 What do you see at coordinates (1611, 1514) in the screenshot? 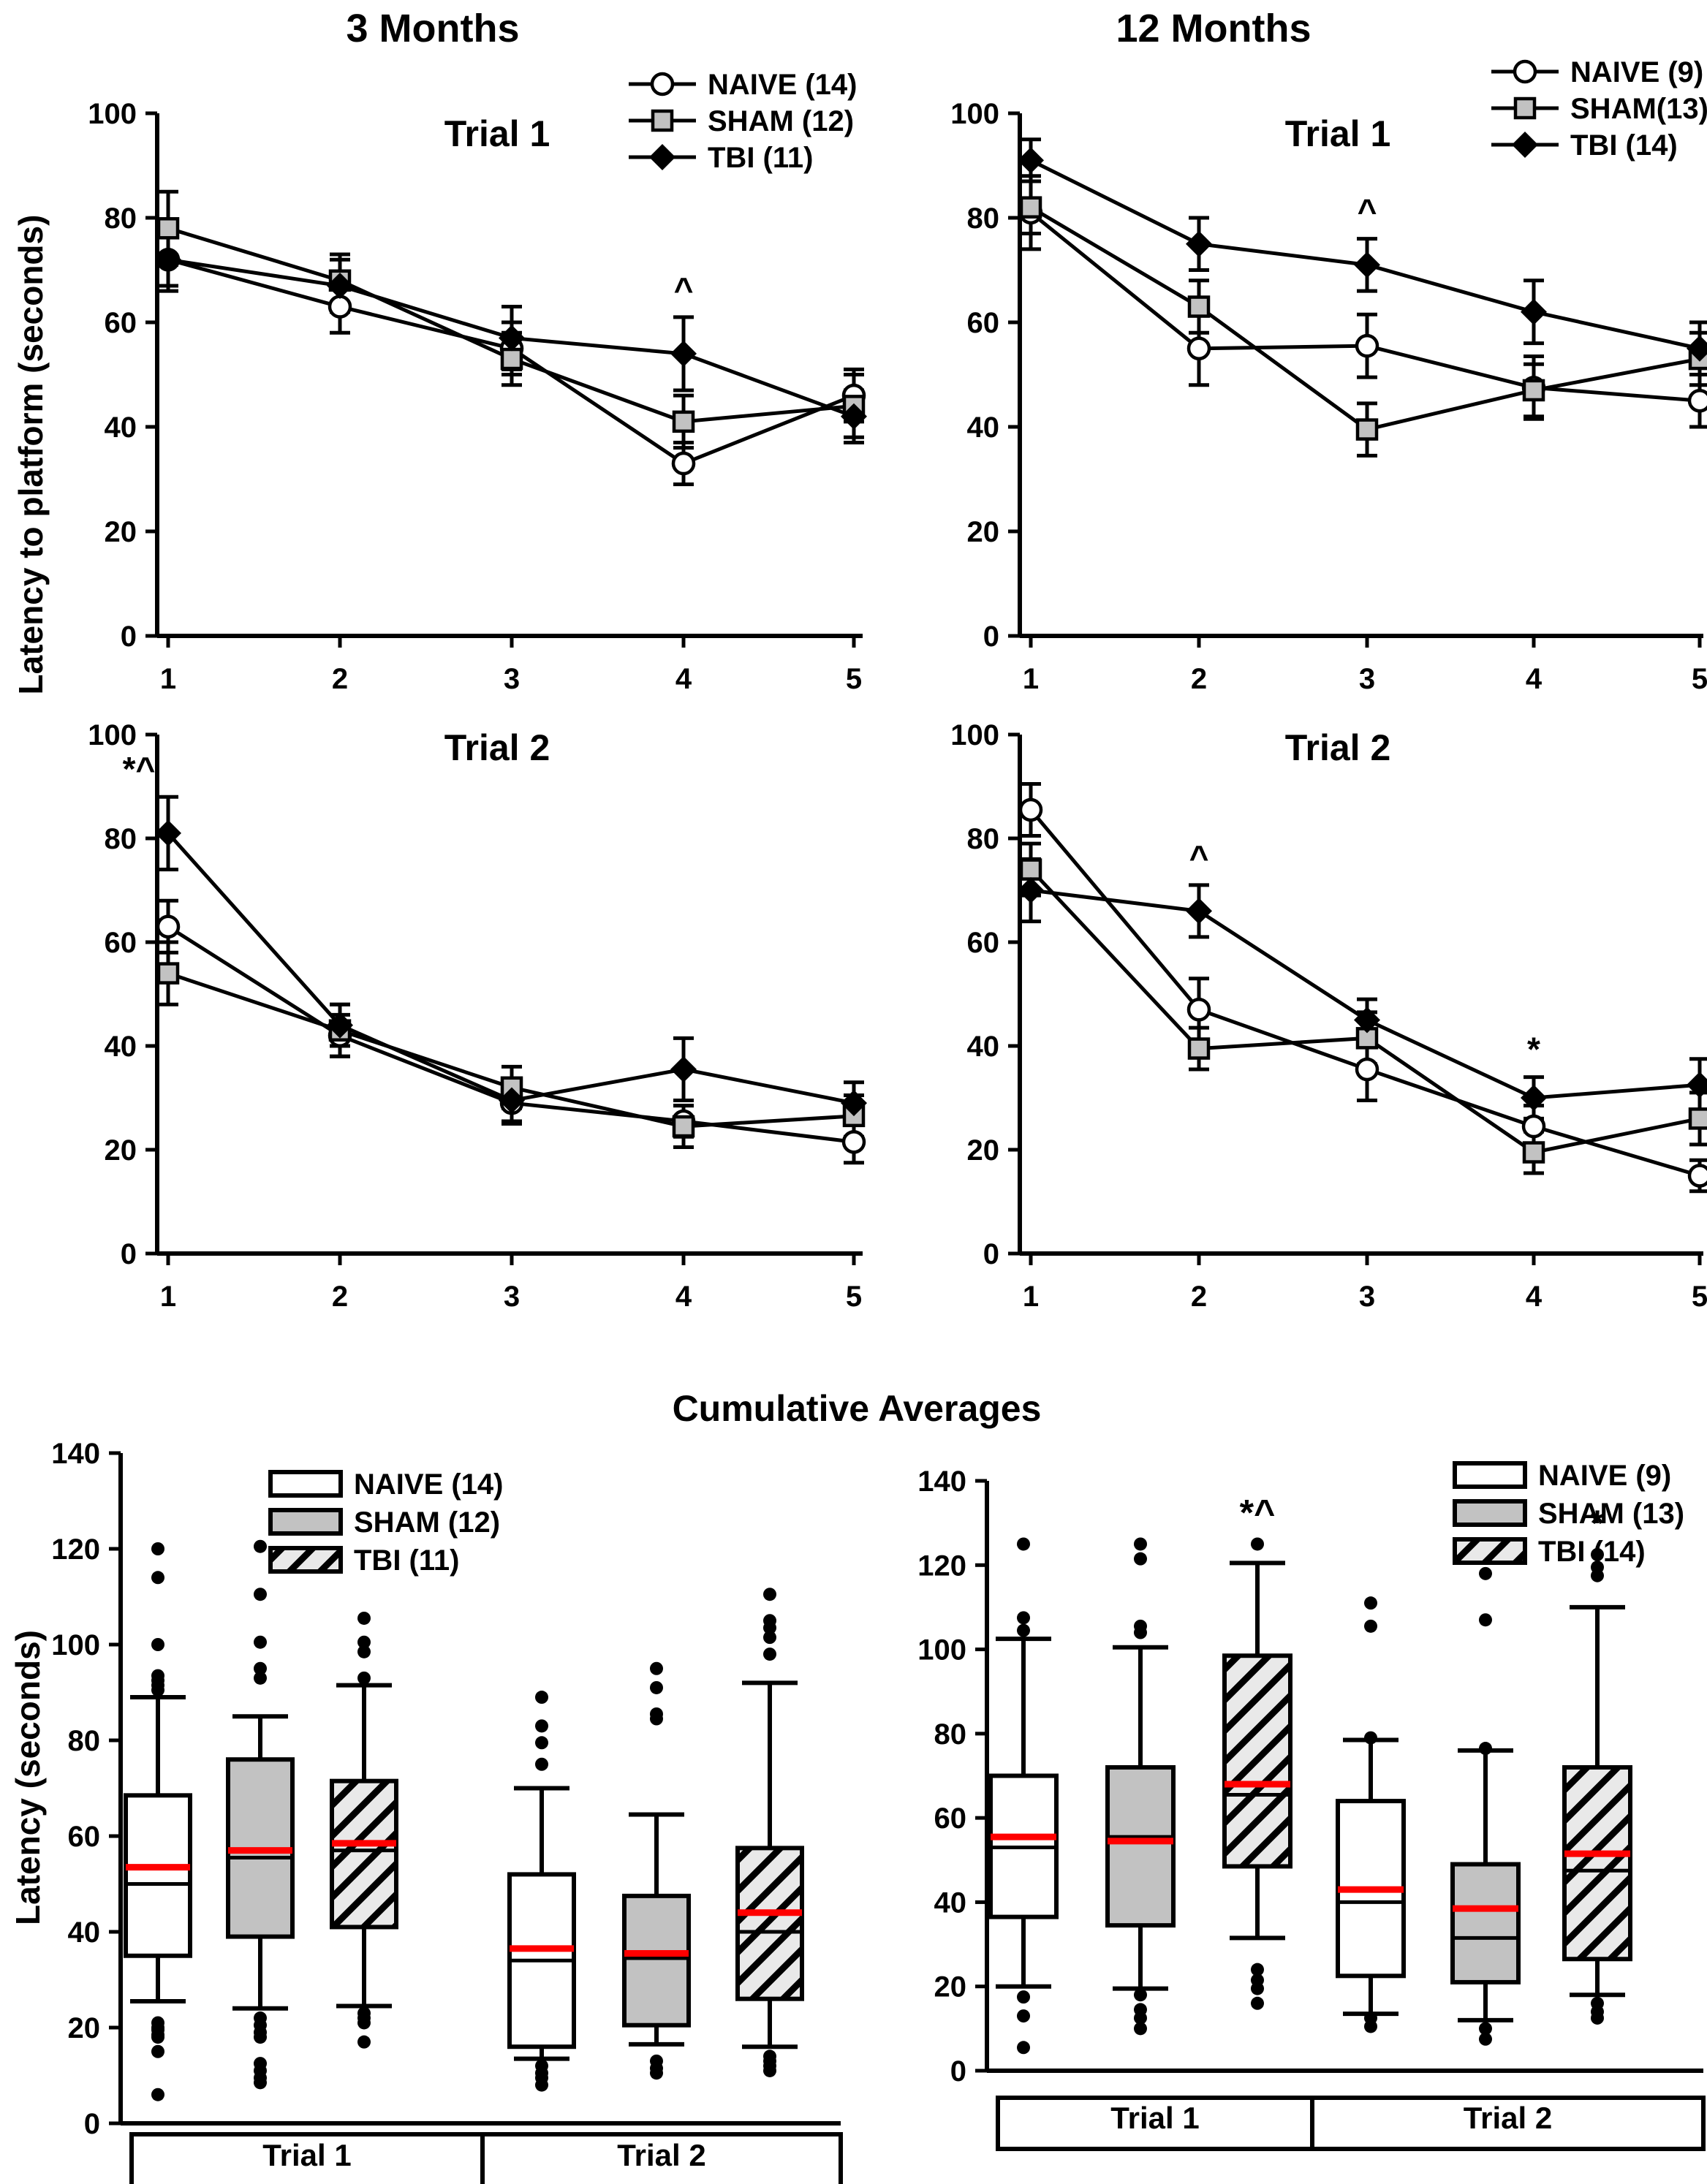
I see `svg-text: SHAM (13)` at bounding box center [1611, 1514].